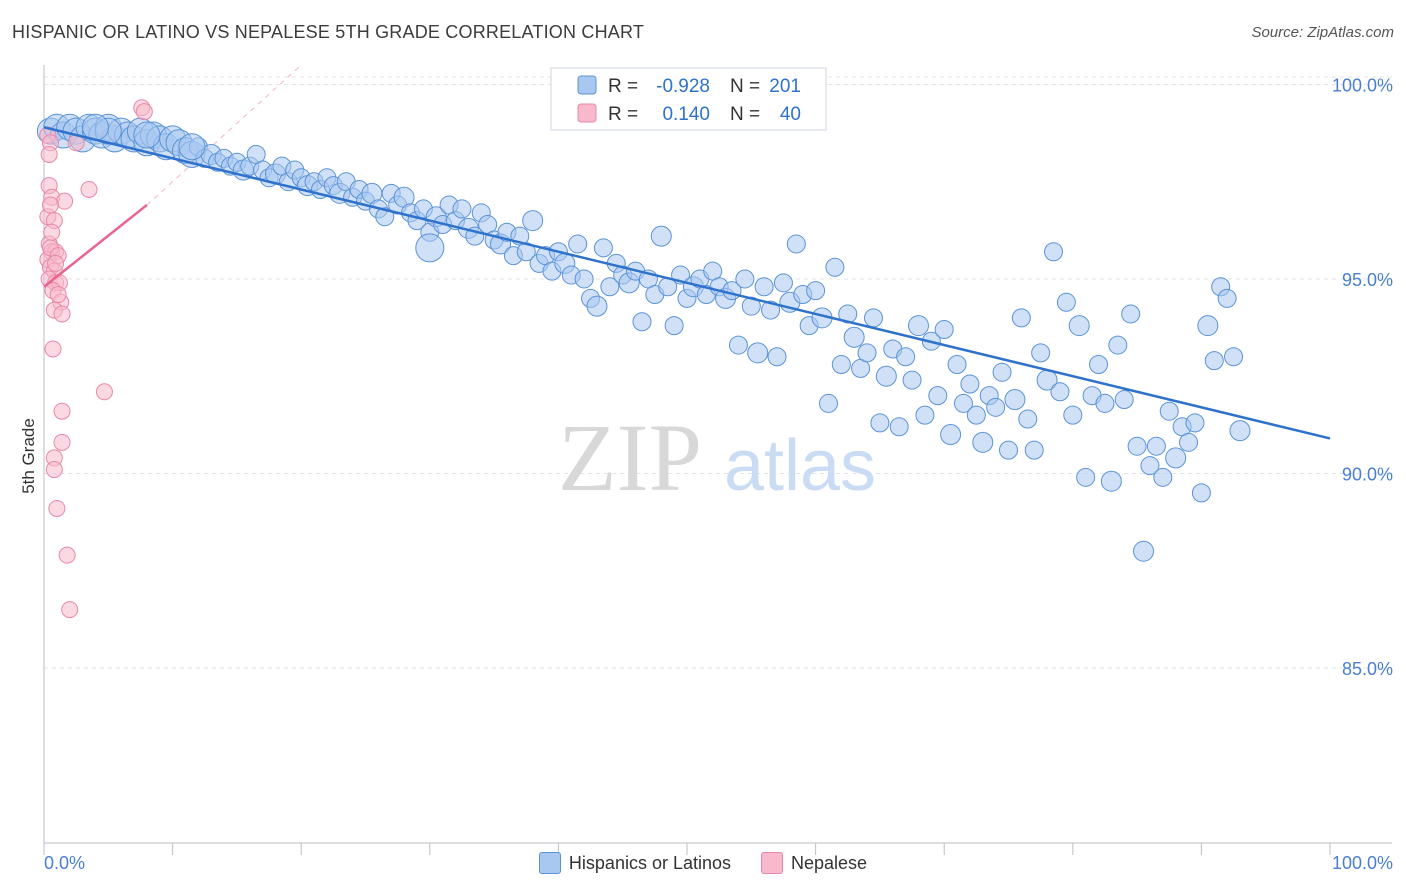  Describe the element at coordinates (1362, 85) in the screenshot. I see `y-tick-label: 100.0%` at that location.